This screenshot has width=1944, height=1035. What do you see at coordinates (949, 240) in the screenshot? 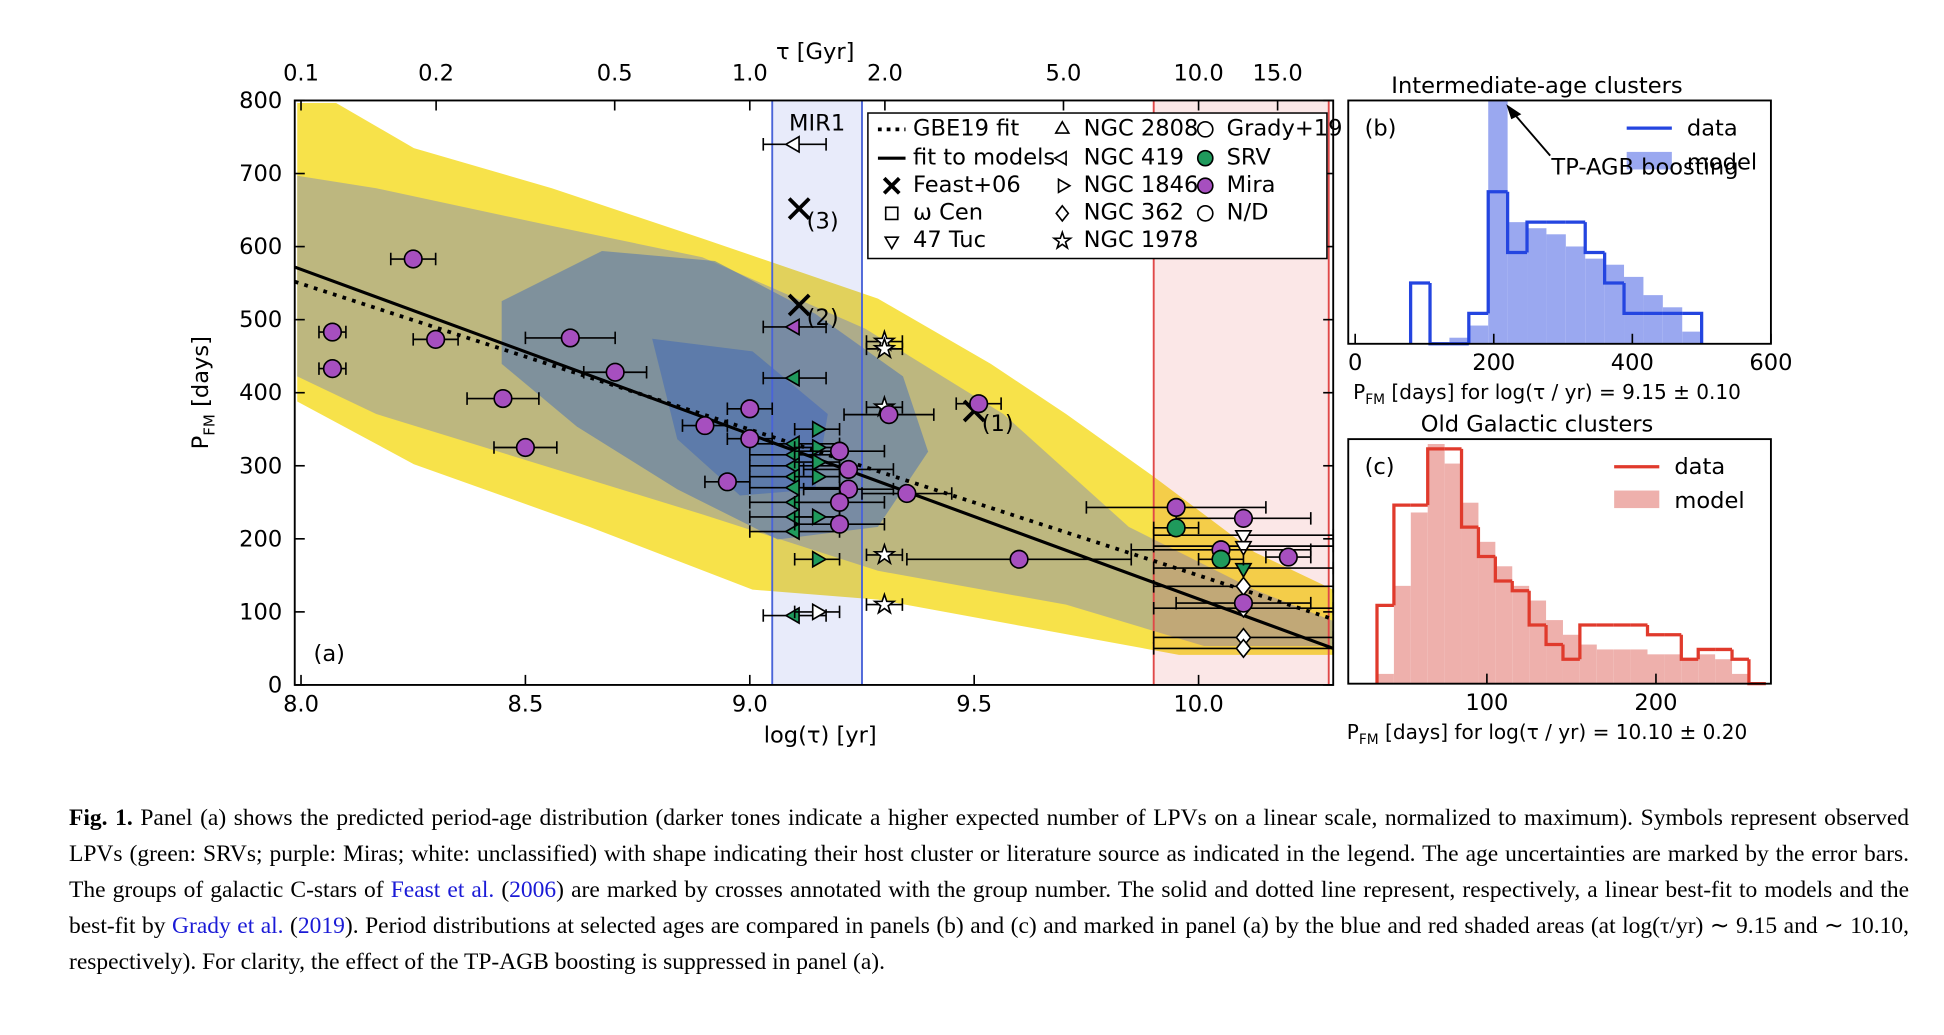
I see `legend-label: 47 Tuc` at bounding box center [949, 240].